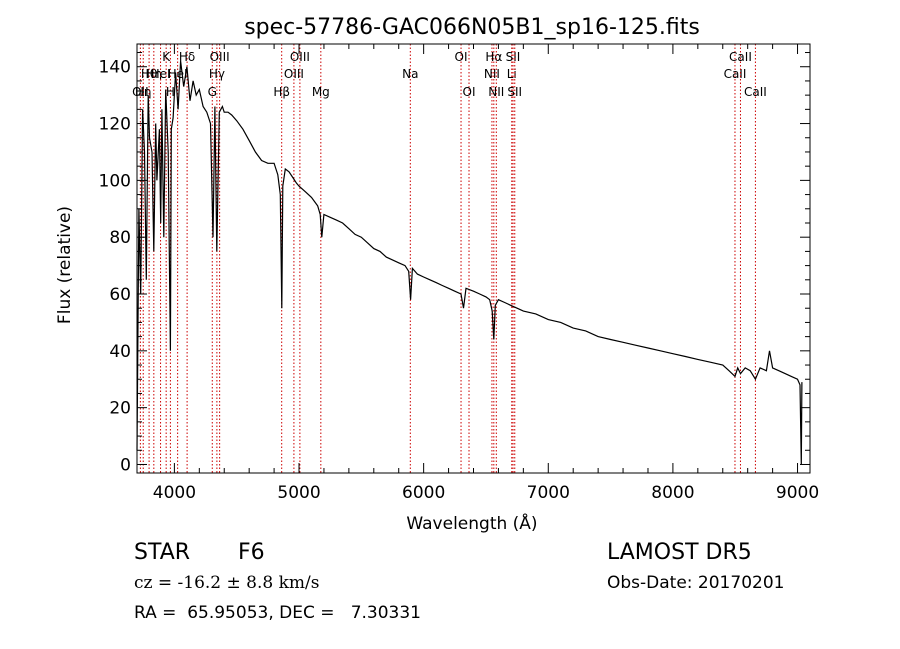  What do you see at coordinates (672, 493) in the screenshot?
I see `x-tick-label-4: 8000` at bounding box center [672, 493].